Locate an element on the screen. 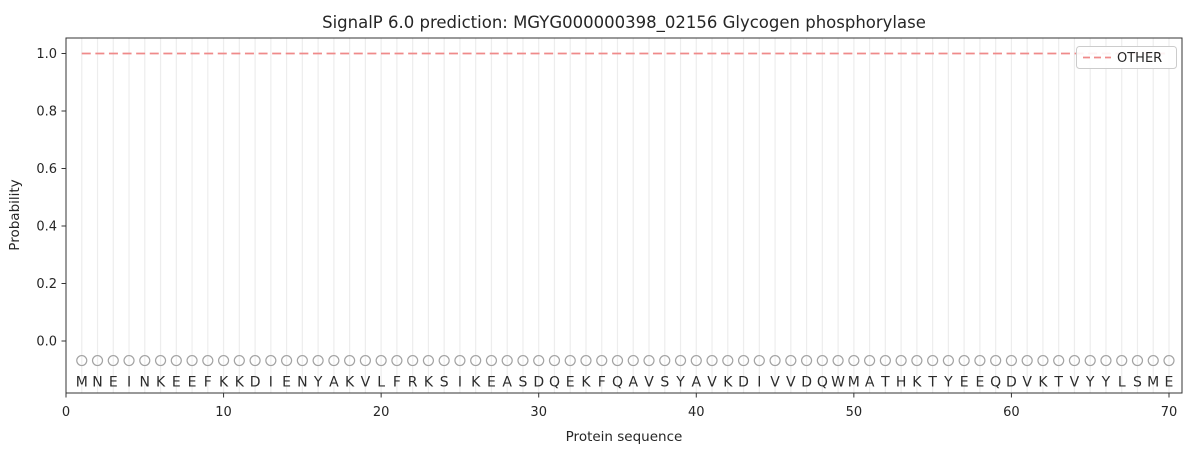  x-tick-label: 30 is located at coordinates (538, 412).